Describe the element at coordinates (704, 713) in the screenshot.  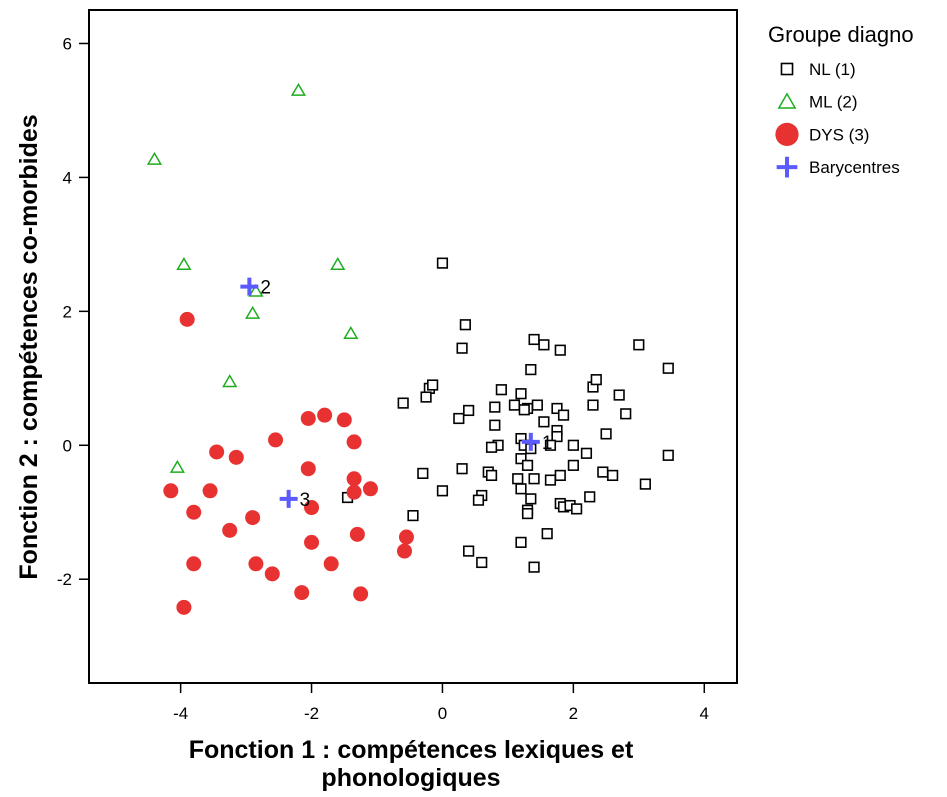
I see `x-tick-label: 4` at that location.